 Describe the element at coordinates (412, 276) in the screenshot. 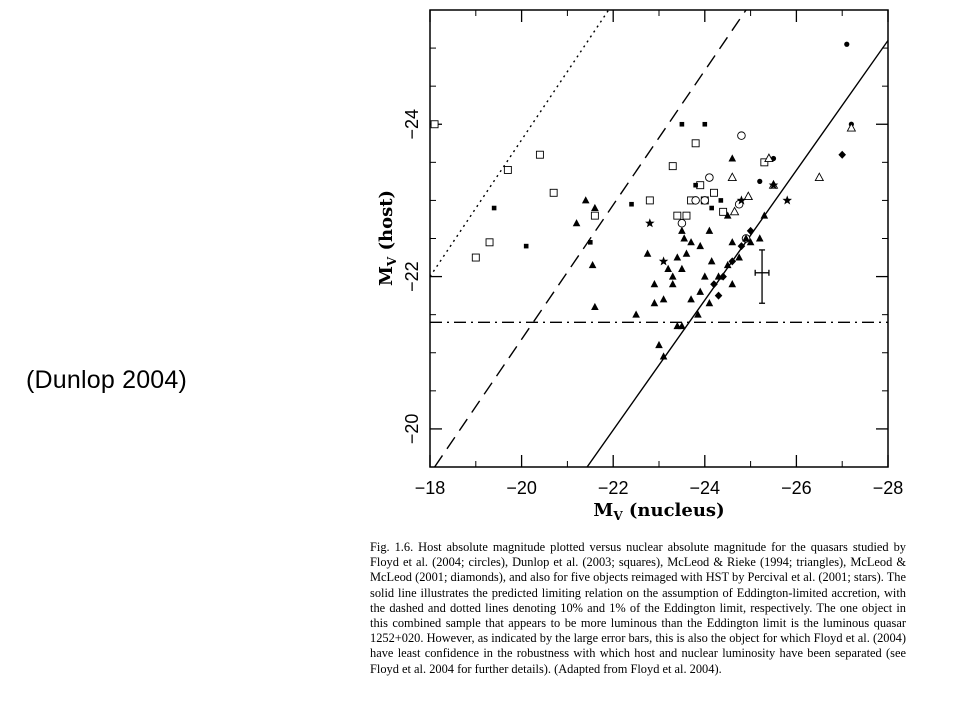

I see `y-tick-label: −22` at that location.